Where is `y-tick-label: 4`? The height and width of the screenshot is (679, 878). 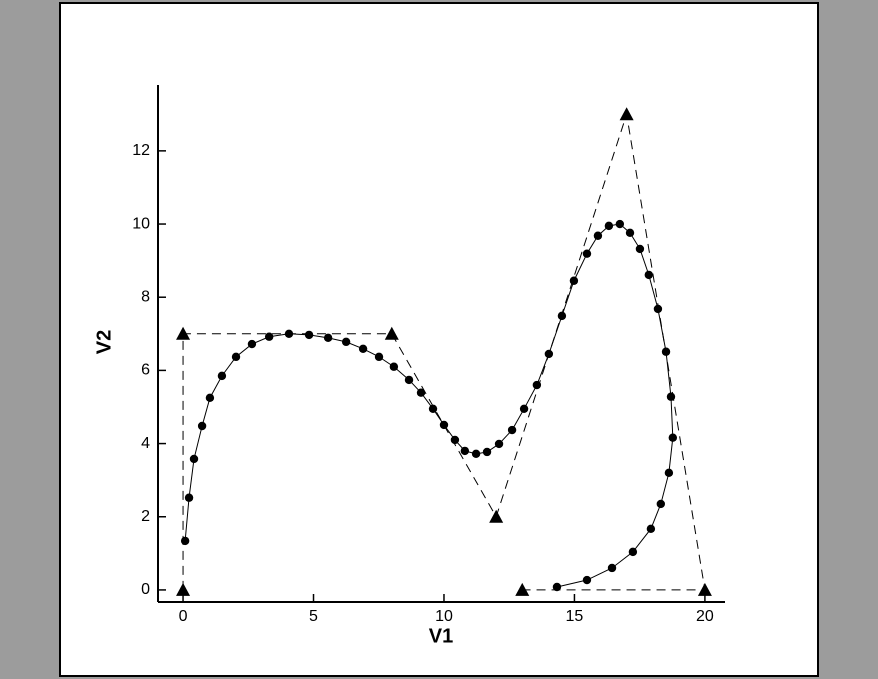
y-tick-label: 4 is located at coordinates (145, 443).